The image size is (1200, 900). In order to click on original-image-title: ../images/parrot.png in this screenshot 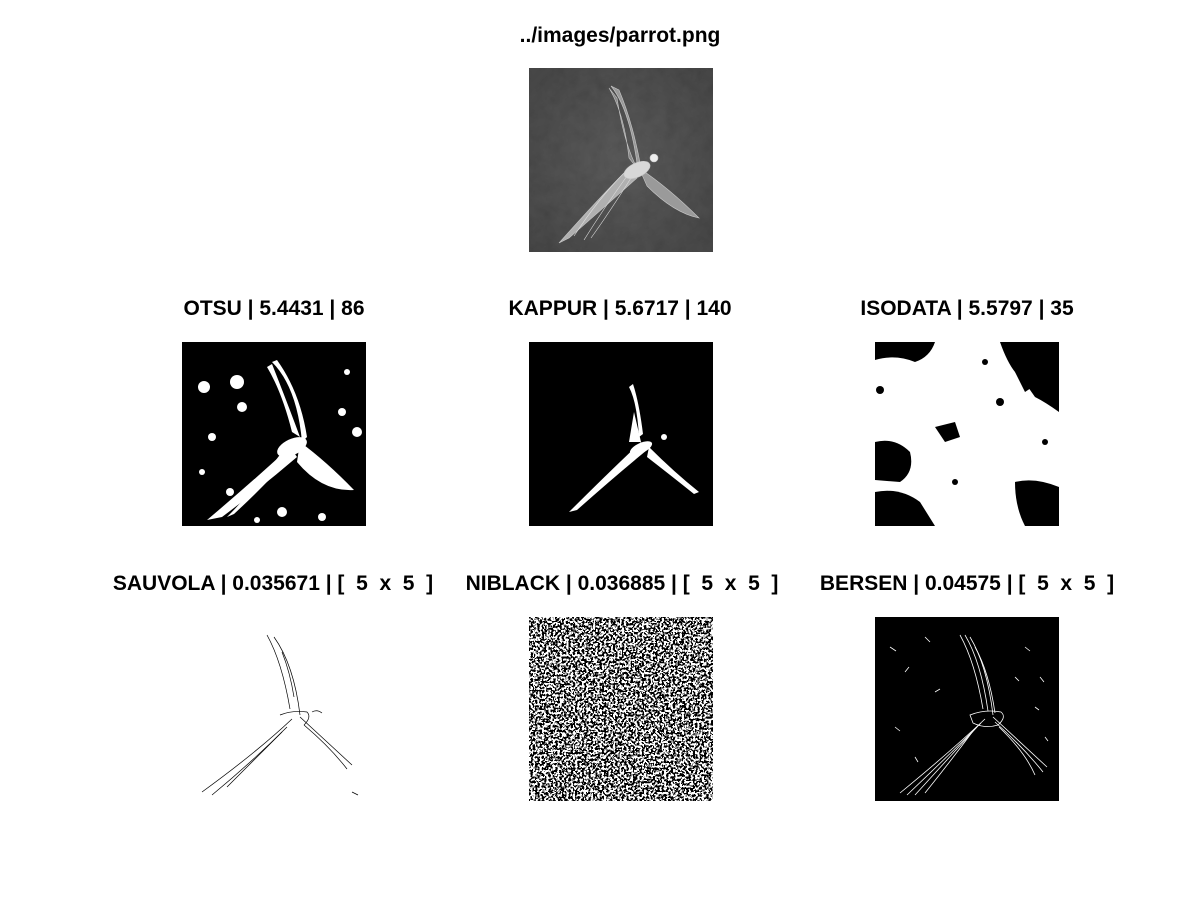, I will do `click(620, 35)`.